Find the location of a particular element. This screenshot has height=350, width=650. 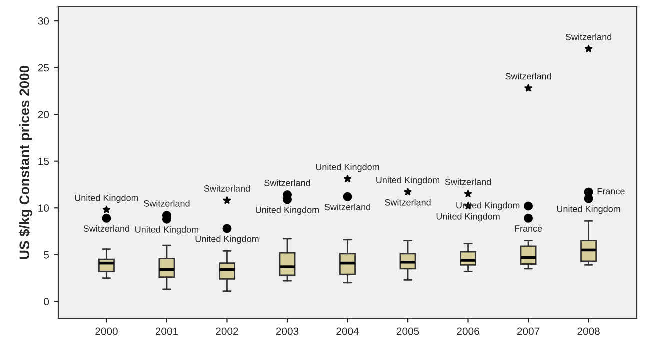

y-tick-label: 10 is located at coordinates (44, 208).